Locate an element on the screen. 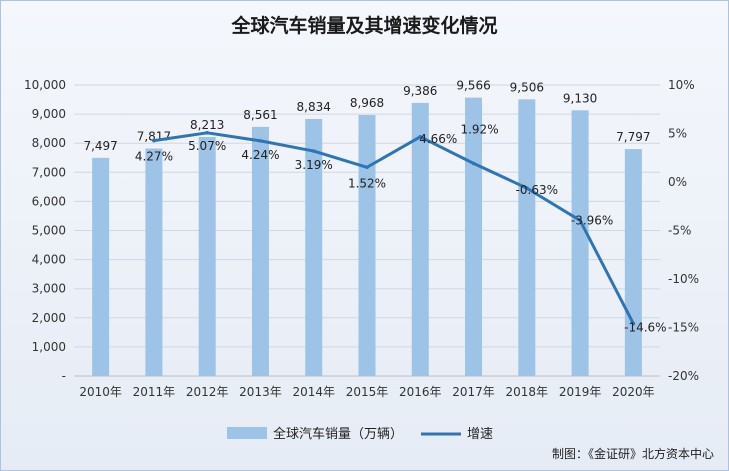 Image resolution: width=729 pixels, height=471 pixels. growth-value-label: 3.19% is located at coordinates (314, 165).